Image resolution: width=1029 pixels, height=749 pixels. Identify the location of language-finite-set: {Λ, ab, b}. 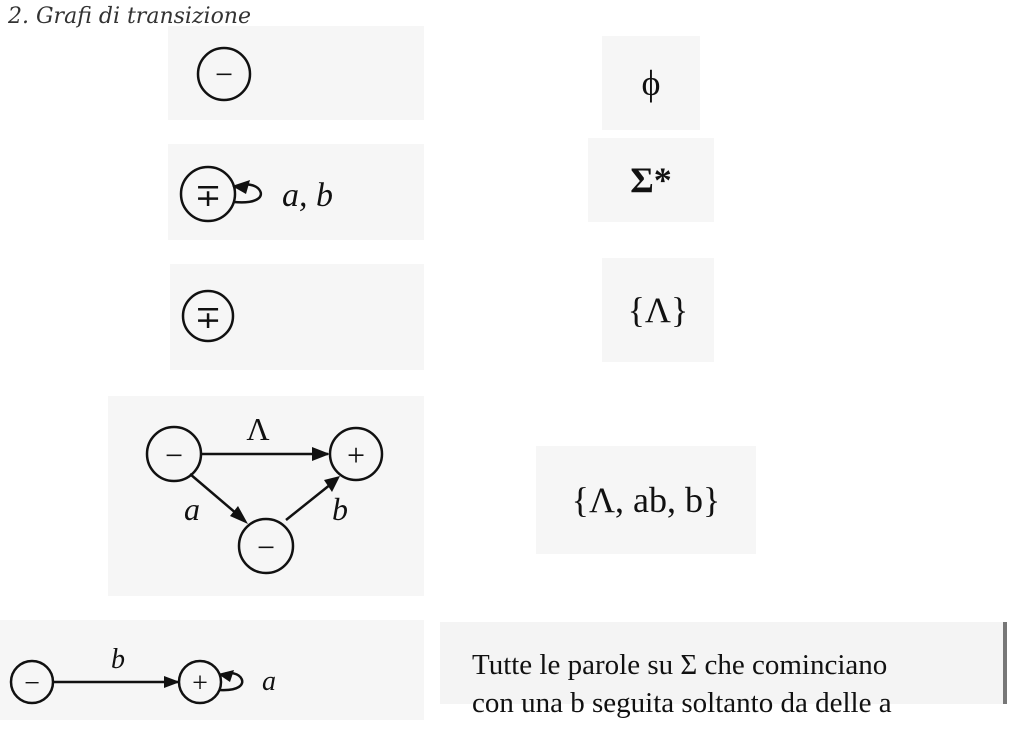
(646, 500).